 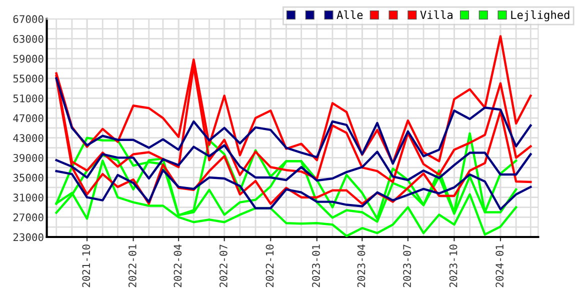 What do you see at coordinates (28, 138) in the screenshot?
I see `y-tick-label: 43000` at bounding box center [28, 138].